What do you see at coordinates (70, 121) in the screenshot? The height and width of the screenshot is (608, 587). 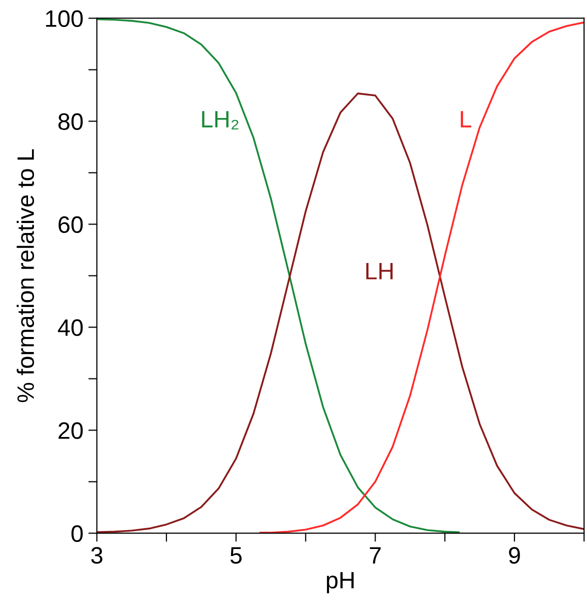 I see `y-tick-label: 80` at bounding box center [70, 121].